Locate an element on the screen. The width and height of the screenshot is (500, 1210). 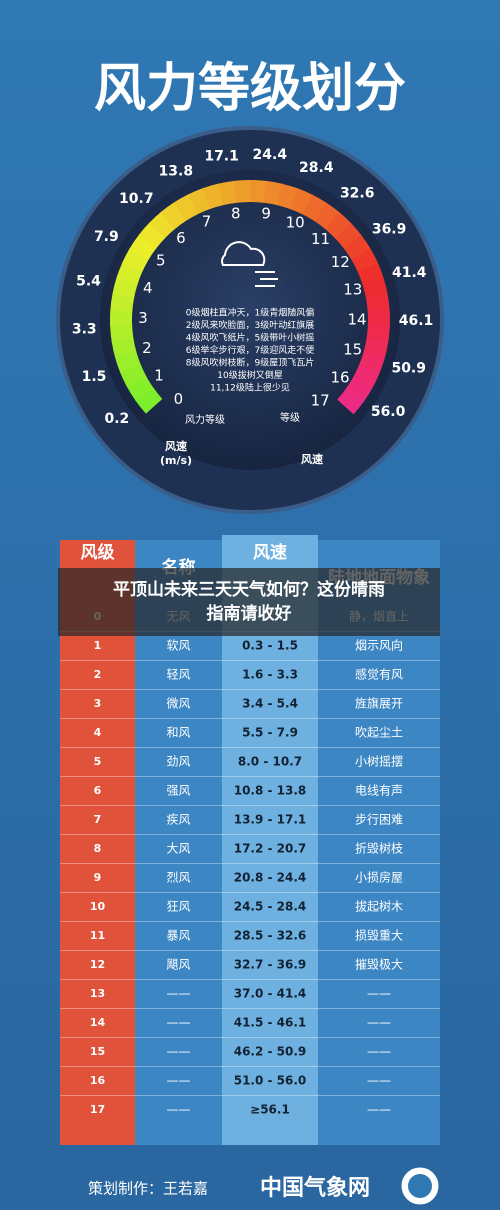
cell: 37.0 - 41.4 is located at coordinates (270, 994).